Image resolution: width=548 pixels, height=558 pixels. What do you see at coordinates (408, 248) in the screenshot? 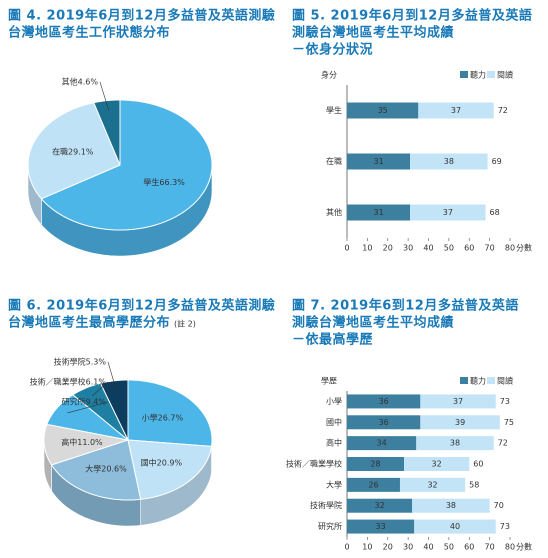
I see `x-tick-label: 30` at bounding box center [408, 248].